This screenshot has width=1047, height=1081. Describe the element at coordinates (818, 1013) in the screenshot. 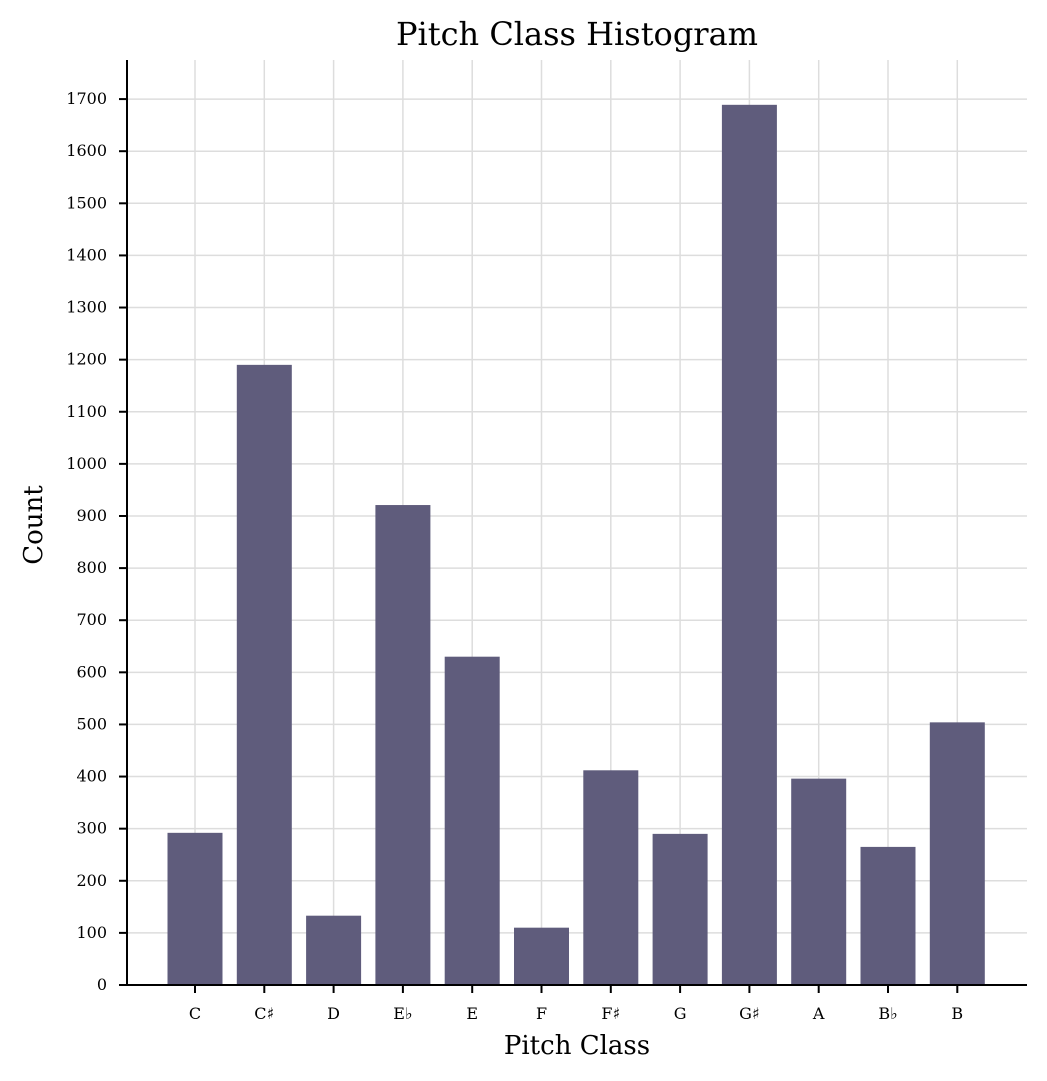

I see `x-tick-label: A` at that location.